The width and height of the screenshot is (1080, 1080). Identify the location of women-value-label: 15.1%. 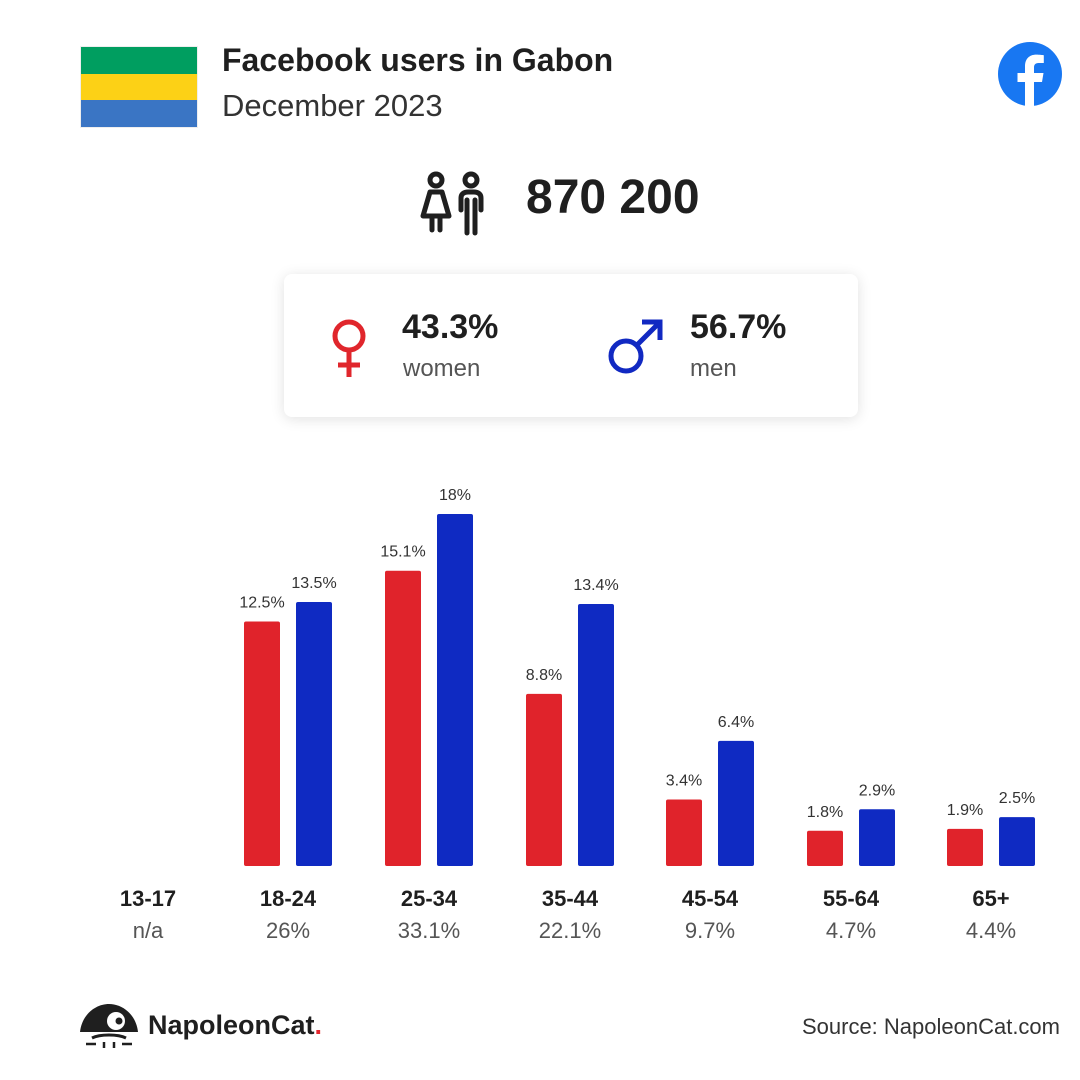
(402, 552).